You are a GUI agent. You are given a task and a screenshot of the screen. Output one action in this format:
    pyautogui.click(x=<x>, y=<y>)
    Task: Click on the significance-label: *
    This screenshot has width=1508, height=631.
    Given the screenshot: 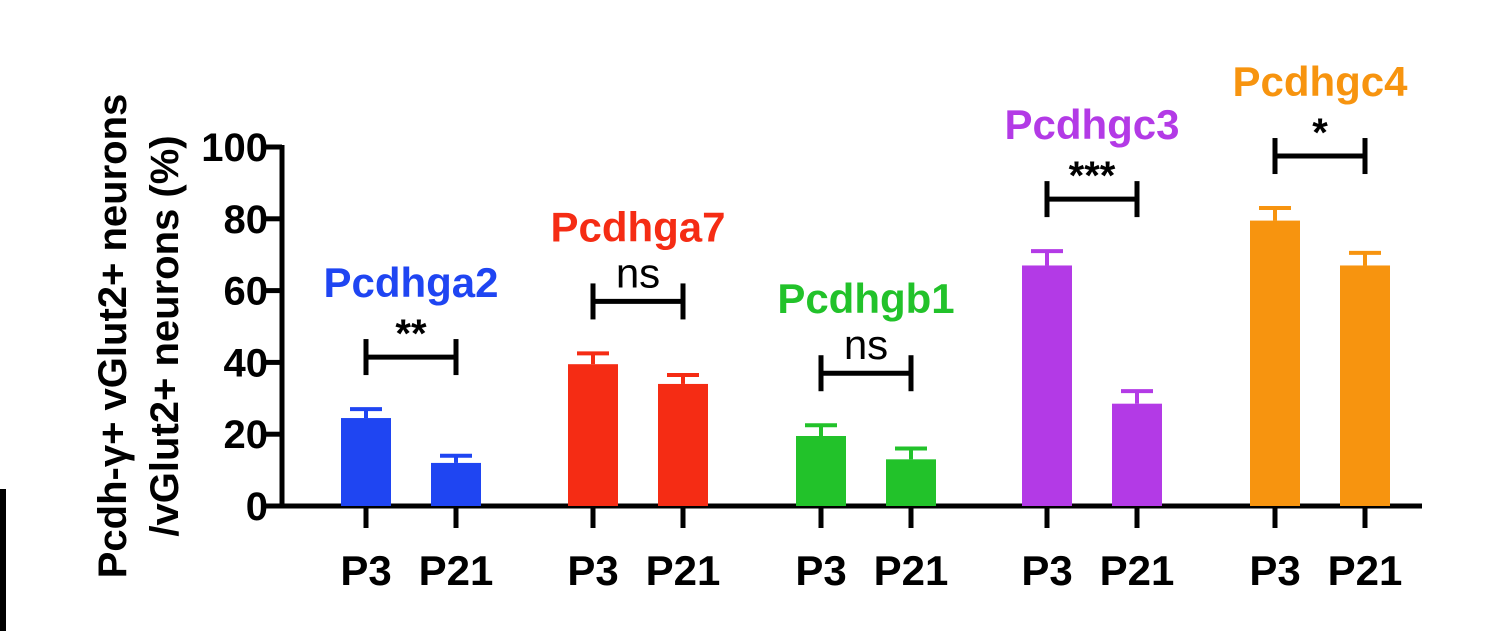 What is the action you would take?
    pyautogui.click(x=1320, y=133)
    